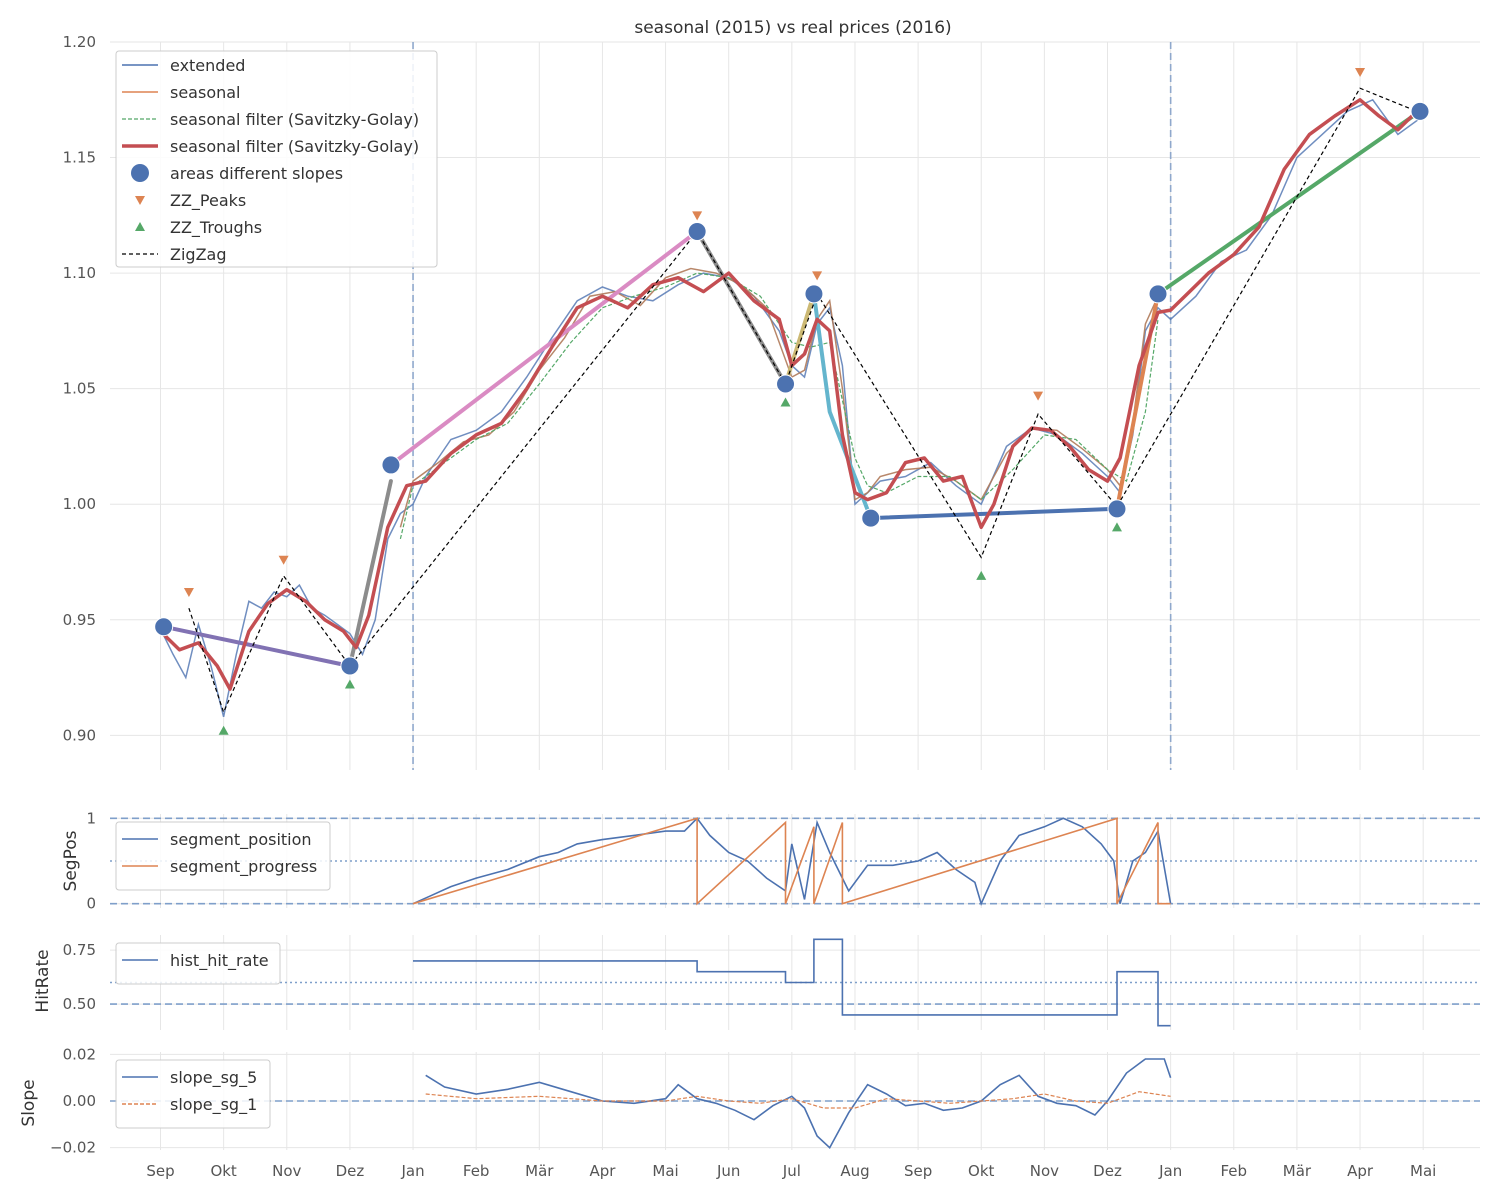 The image size is (1500, 1200). Describe the element at coordinates (79, 504) in the screenshot. I see `y-tick-label: 1.00` at that location.